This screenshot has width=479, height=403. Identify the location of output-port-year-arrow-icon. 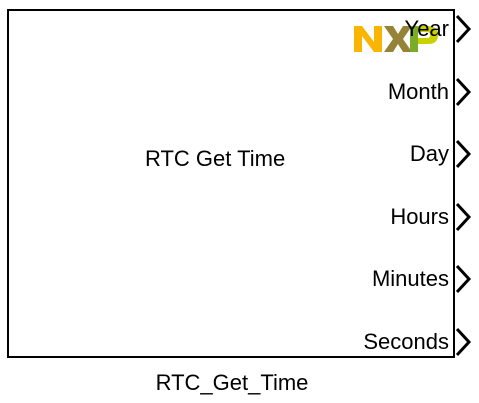
(464, 29).